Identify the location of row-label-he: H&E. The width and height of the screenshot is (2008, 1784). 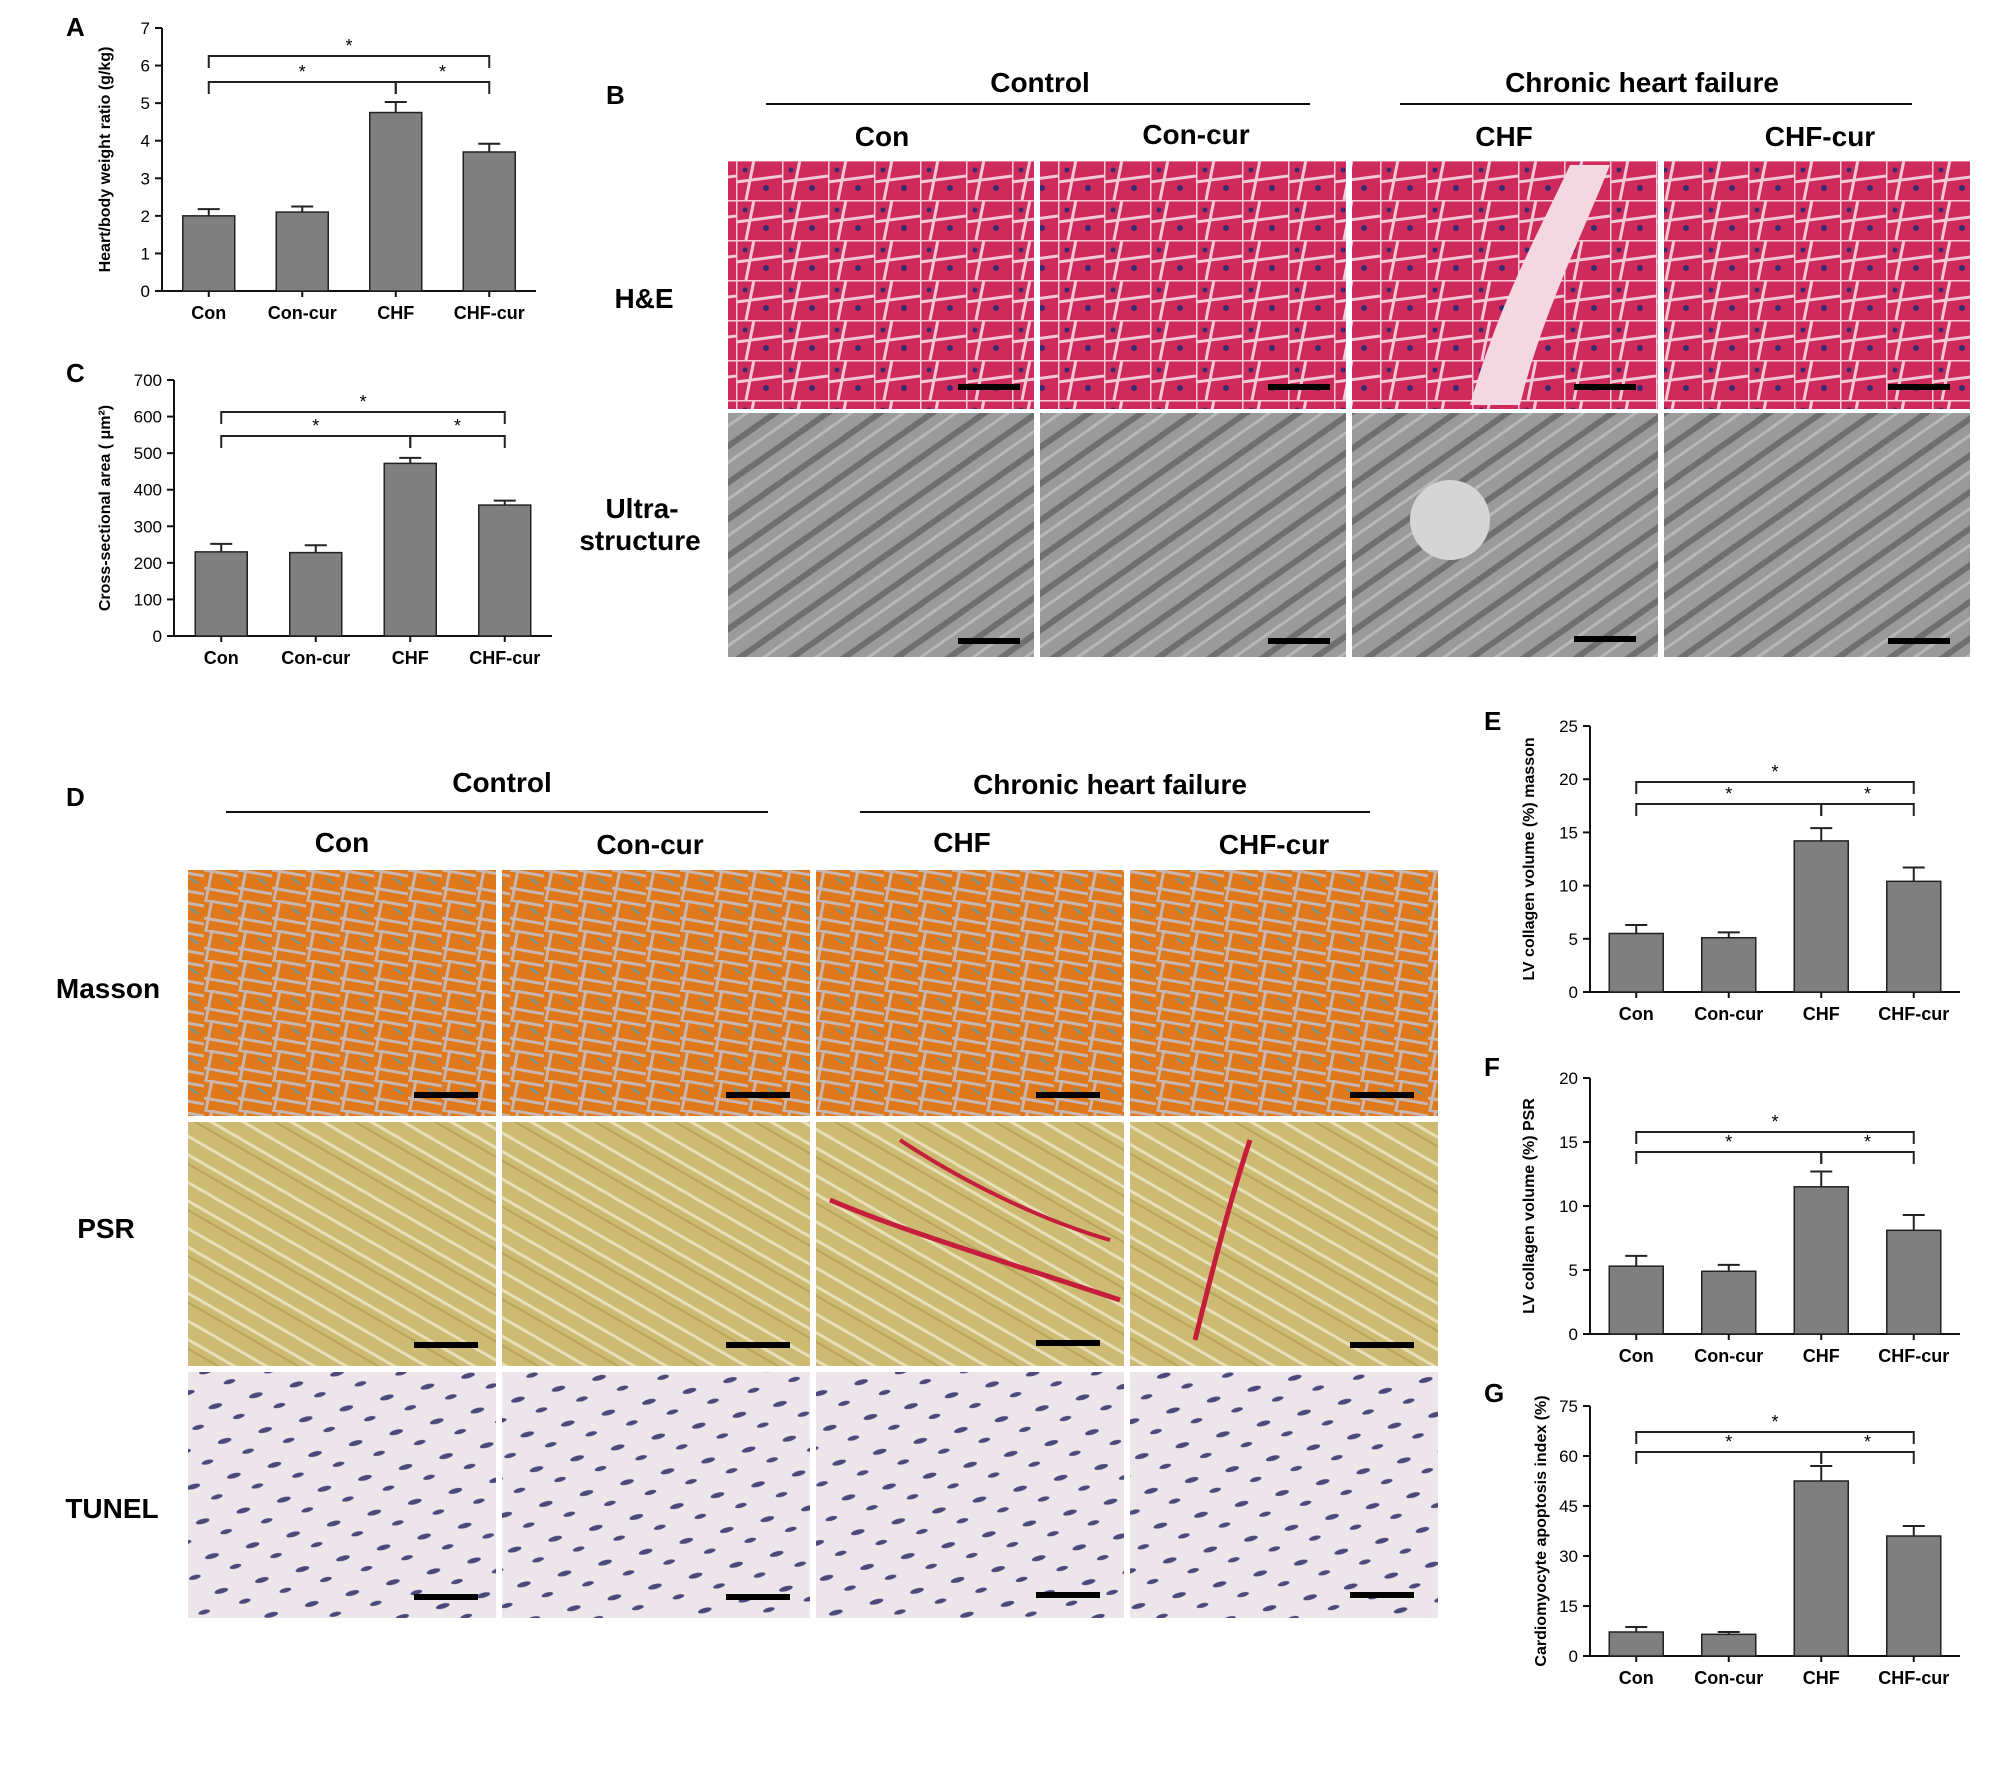
(643, 298).